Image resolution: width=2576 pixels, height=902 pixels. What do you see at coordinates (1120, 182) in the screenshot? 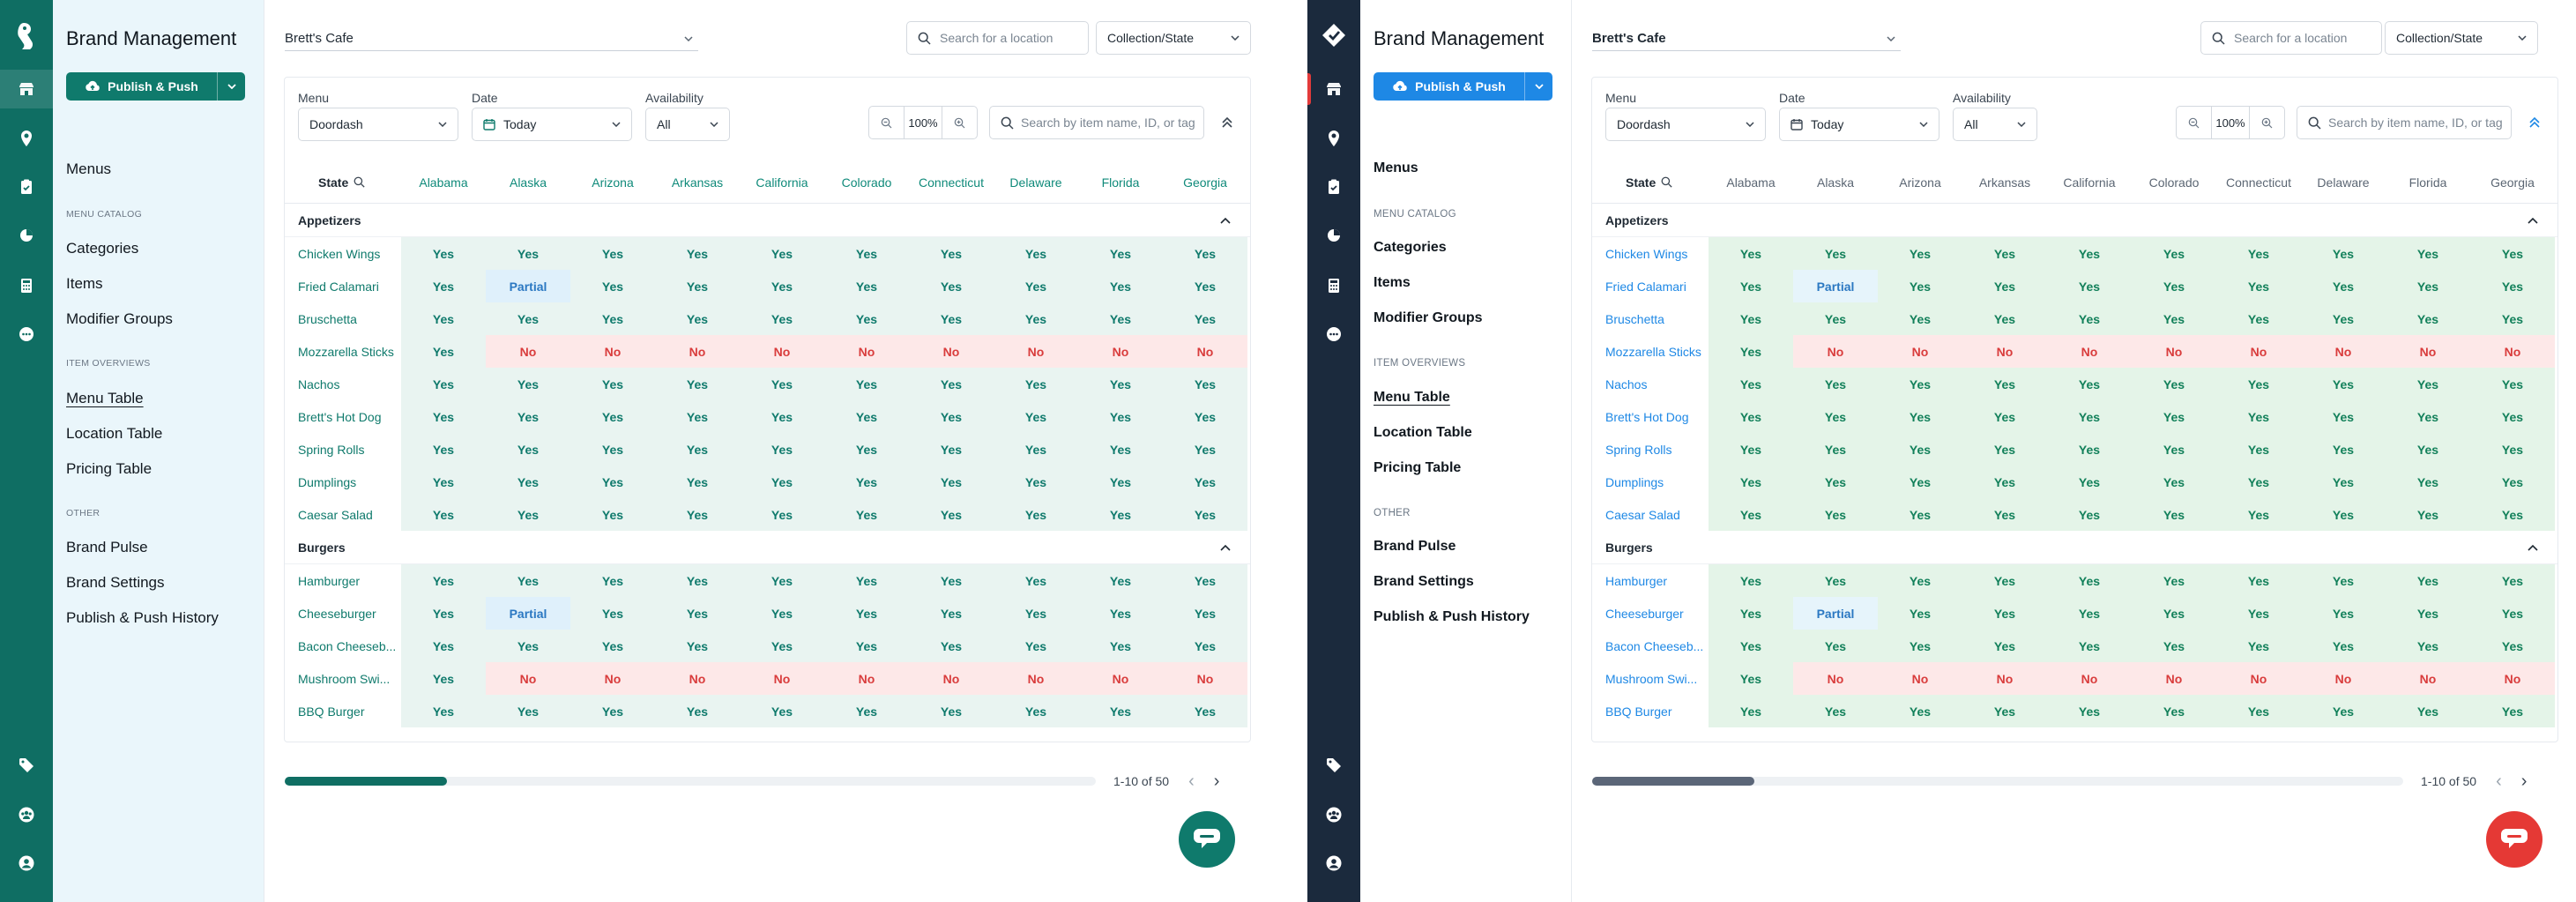
I see `column-header-florida: Florida` at bounding box center [1120, 182].